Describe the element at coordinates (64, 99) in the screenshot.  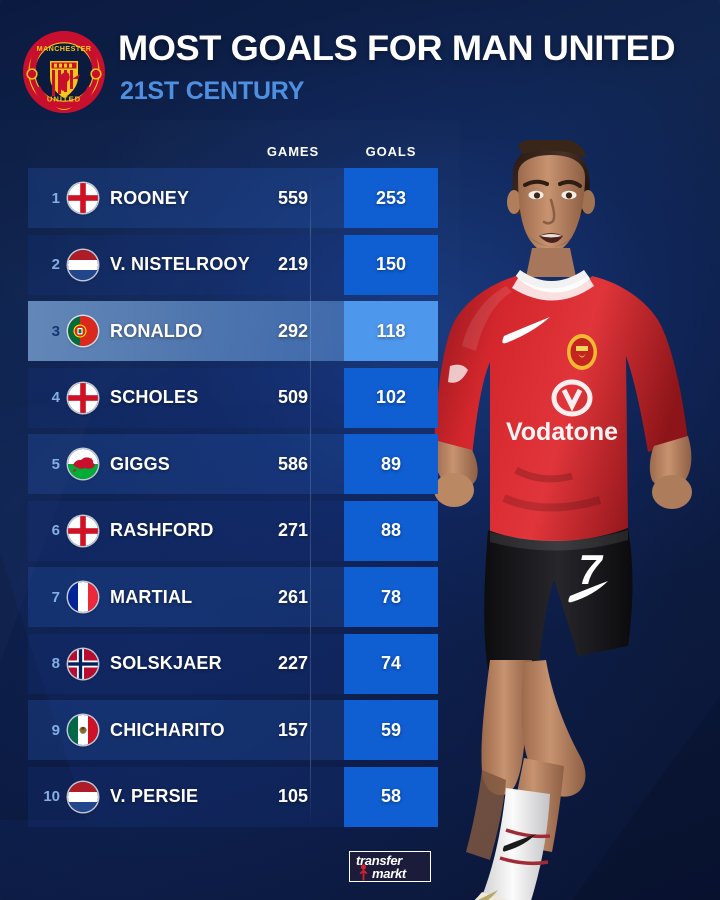
I see `svg-text: UNITED` at that location.